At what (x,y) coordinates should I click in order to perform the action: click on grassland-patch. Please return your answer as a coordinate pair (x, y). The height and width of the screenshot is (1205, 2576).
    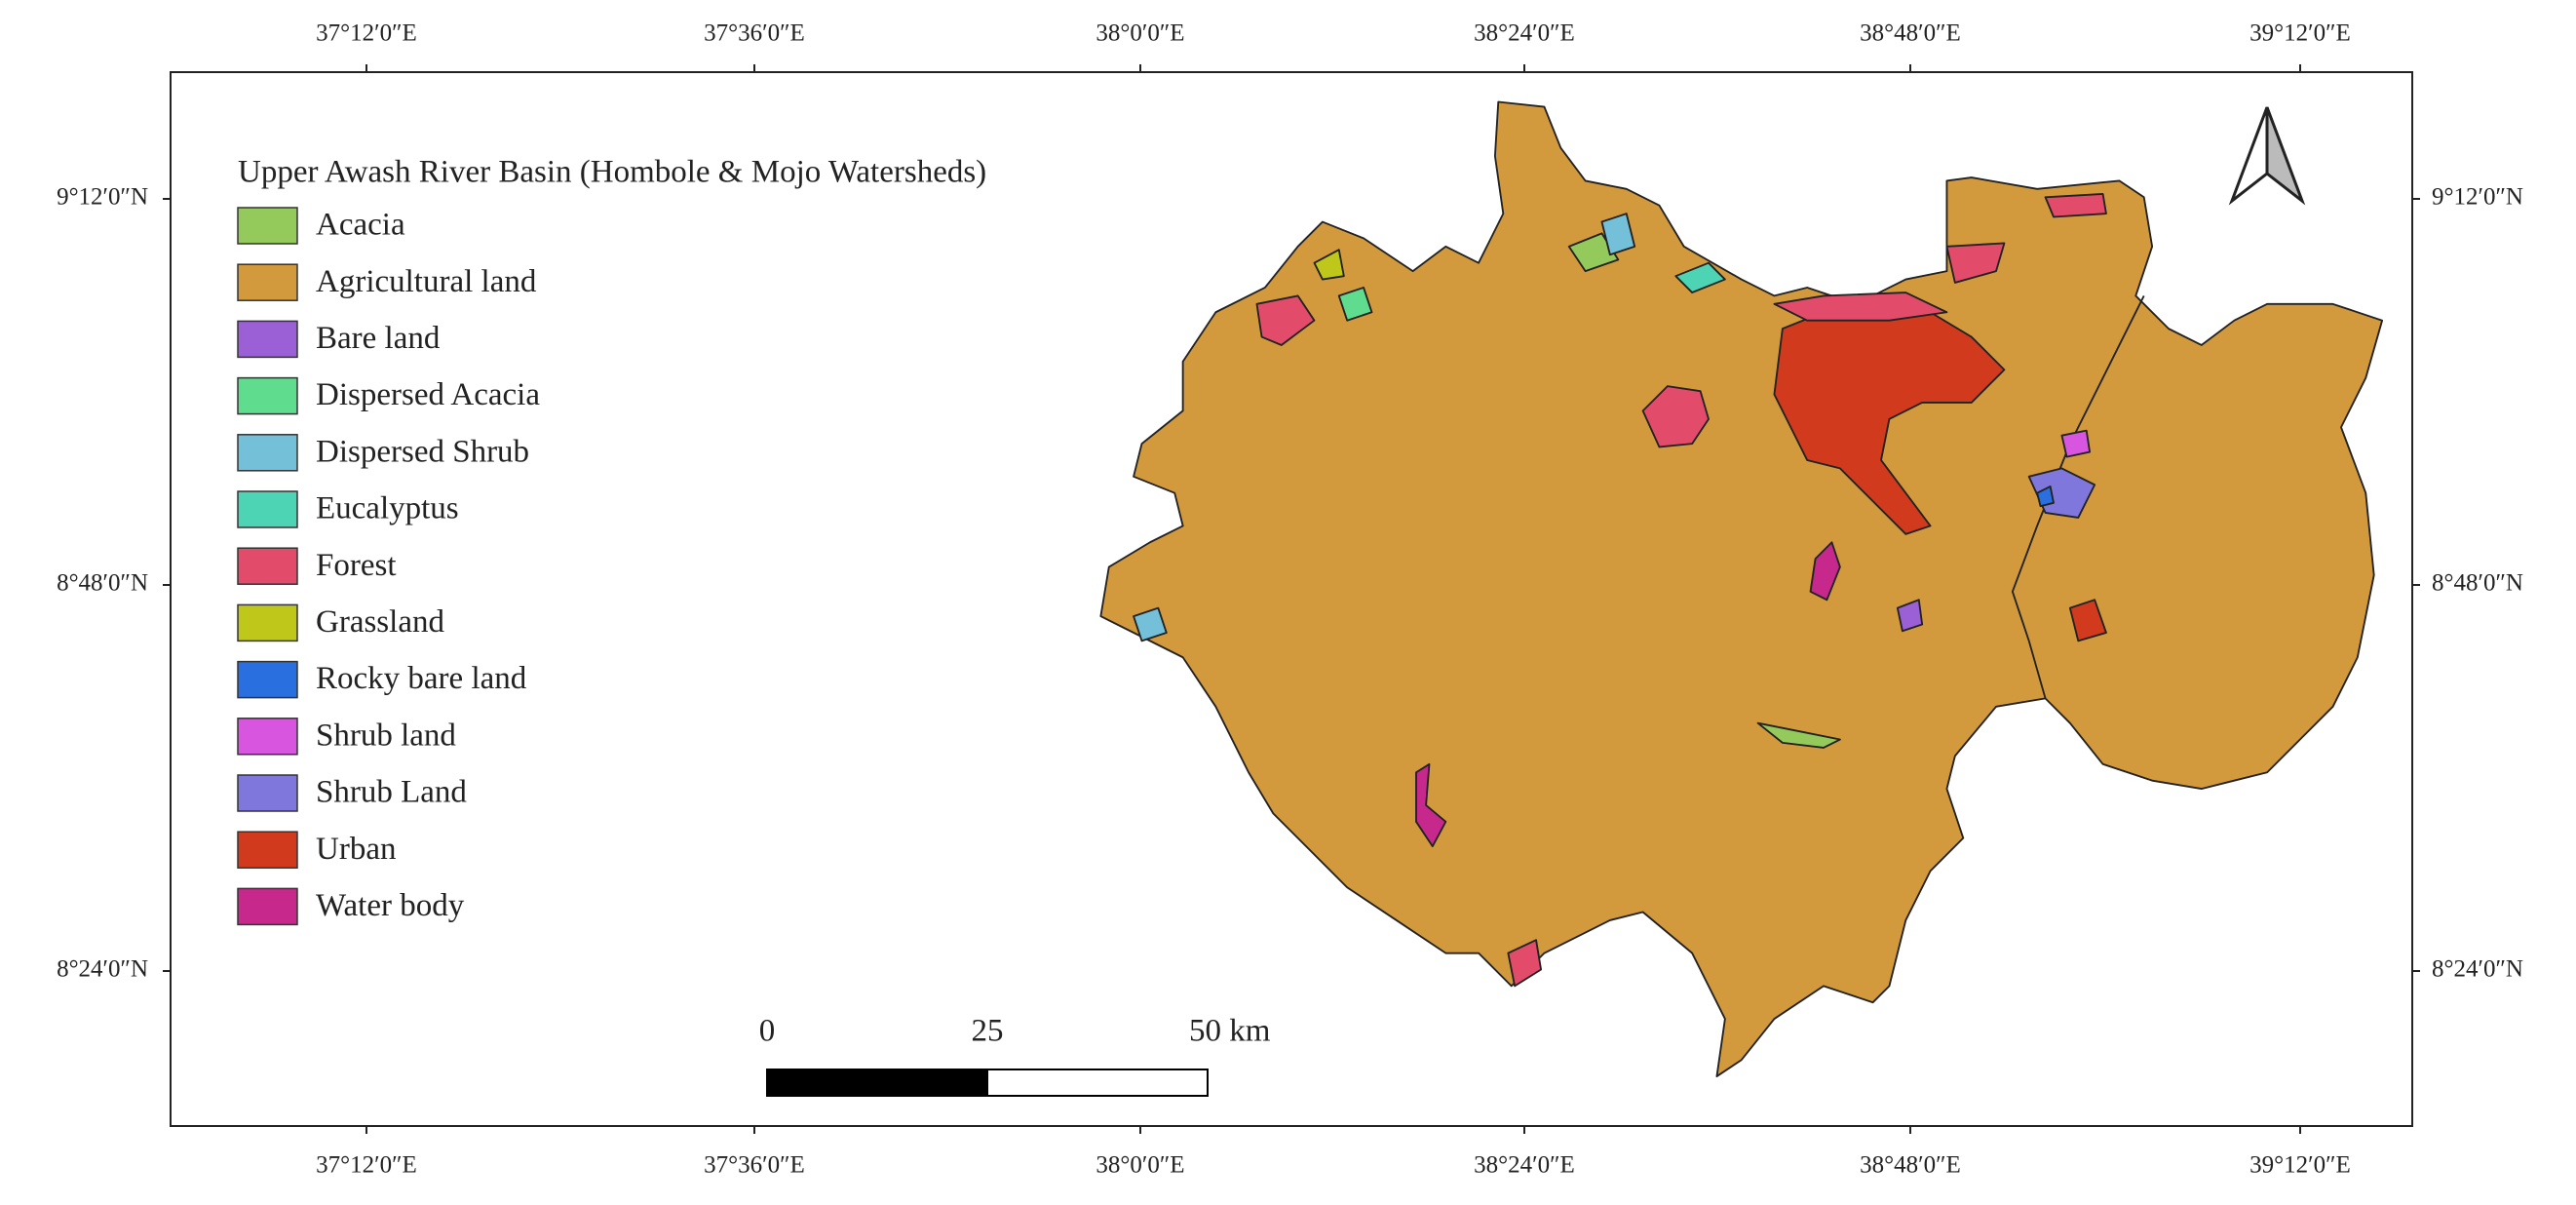
    Looking at the image, I should click on (1329, 265).